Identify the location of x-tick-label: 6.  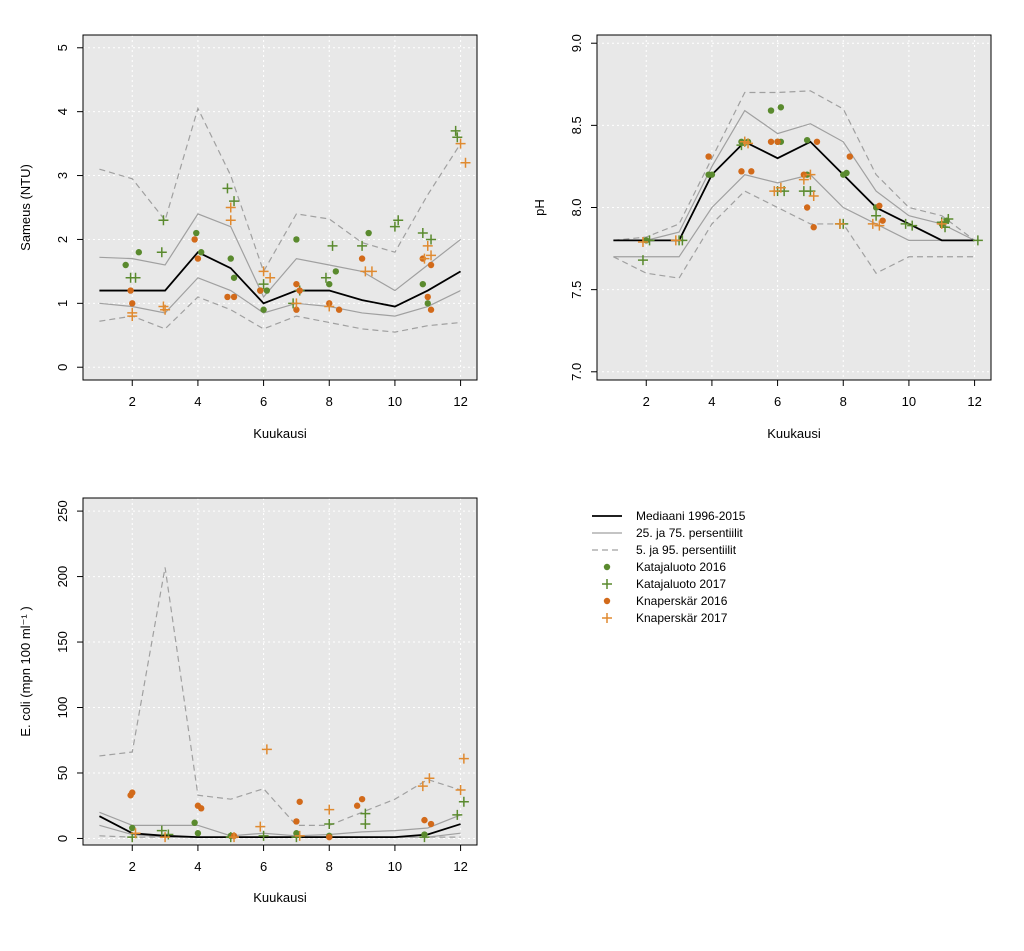
(263, 866).